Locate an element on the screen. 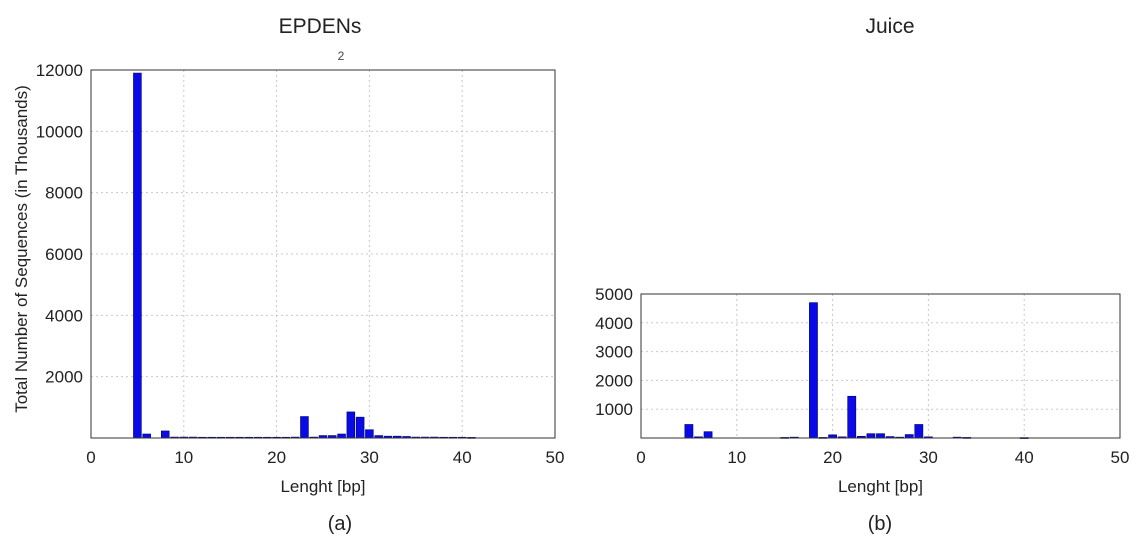 Image resolution: width=1141 pixels, height=550 pixels. panel-label-a: (a) is located at coordinates (340, 524).